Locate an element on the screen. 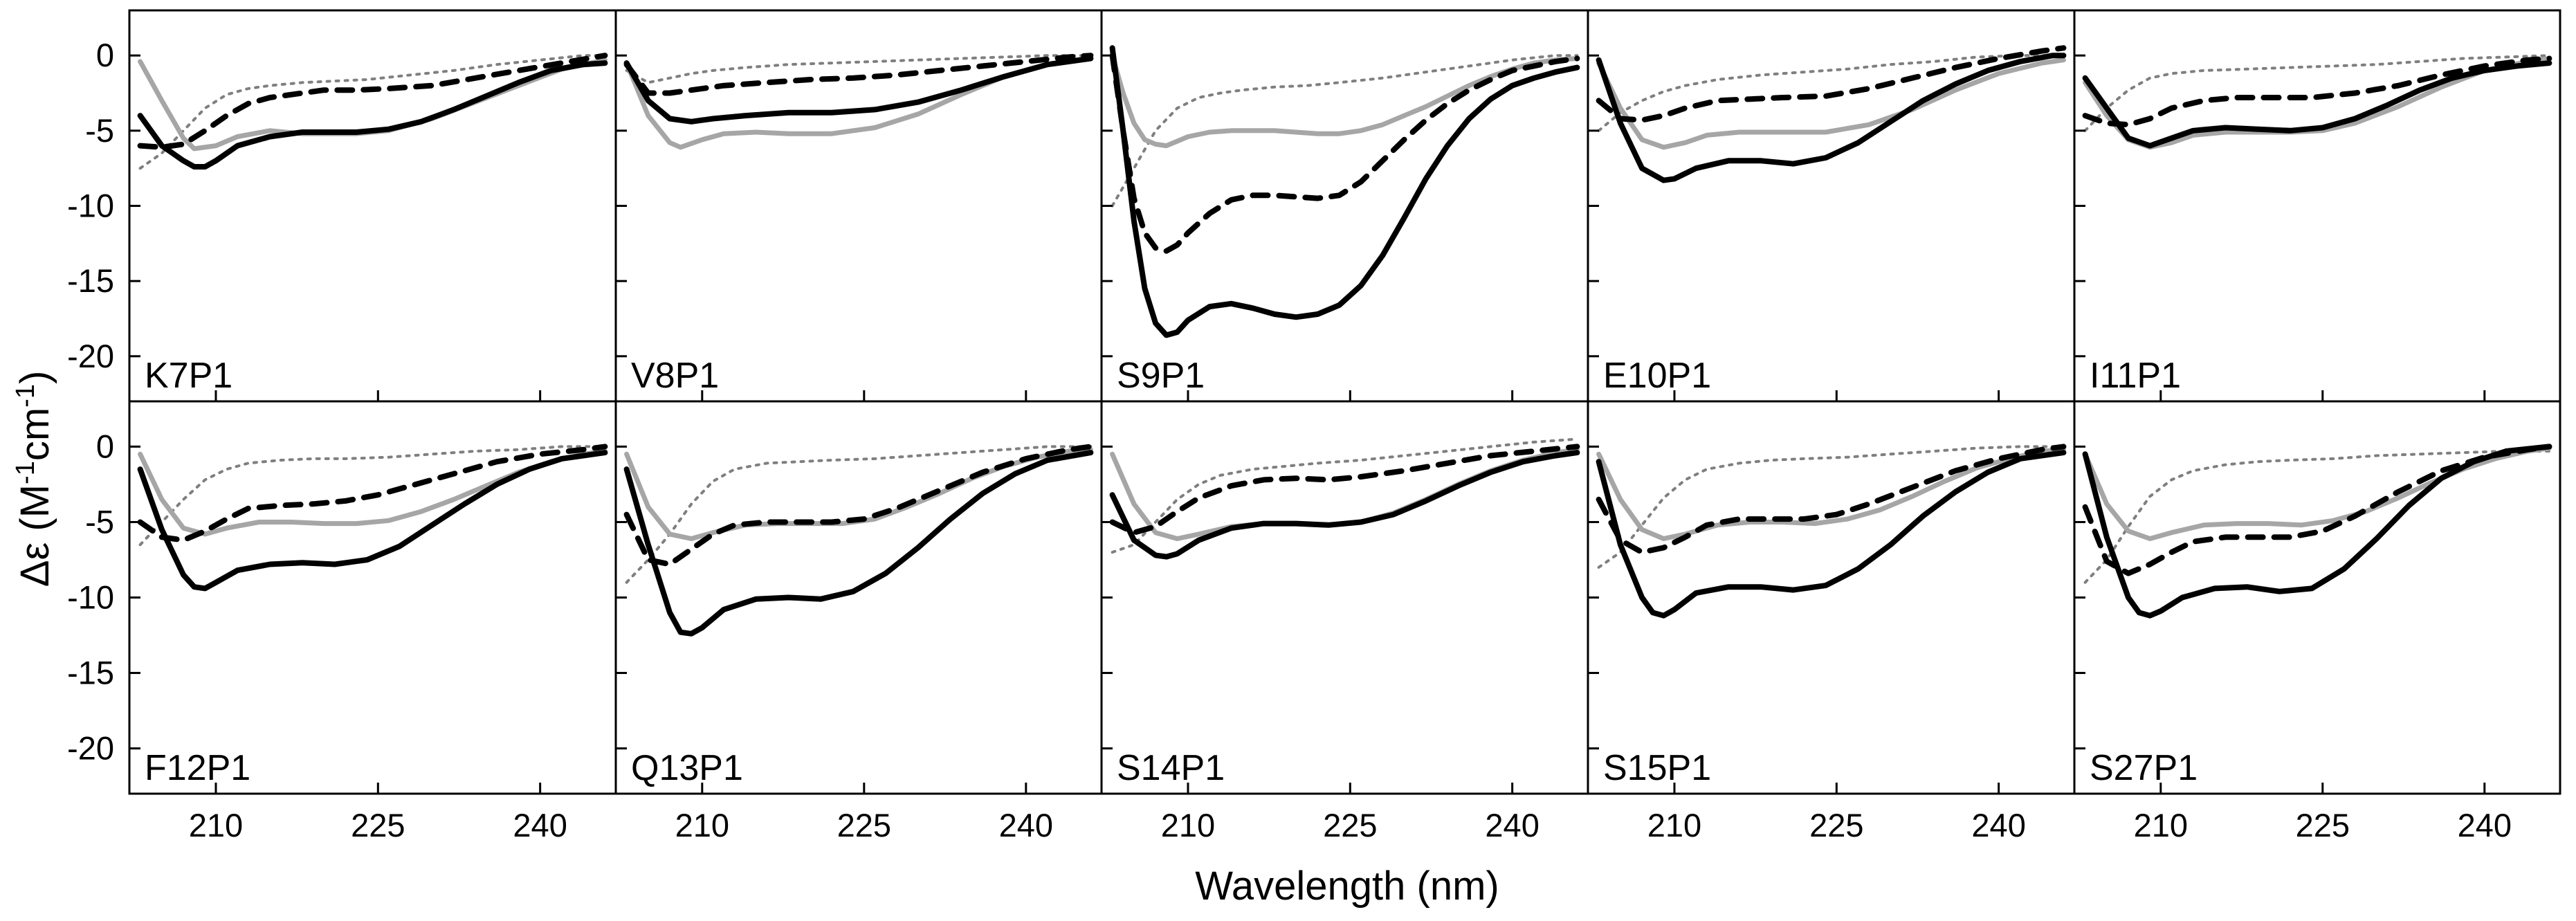  panel-label: Q13P1 is located at coordinates (687, 768).